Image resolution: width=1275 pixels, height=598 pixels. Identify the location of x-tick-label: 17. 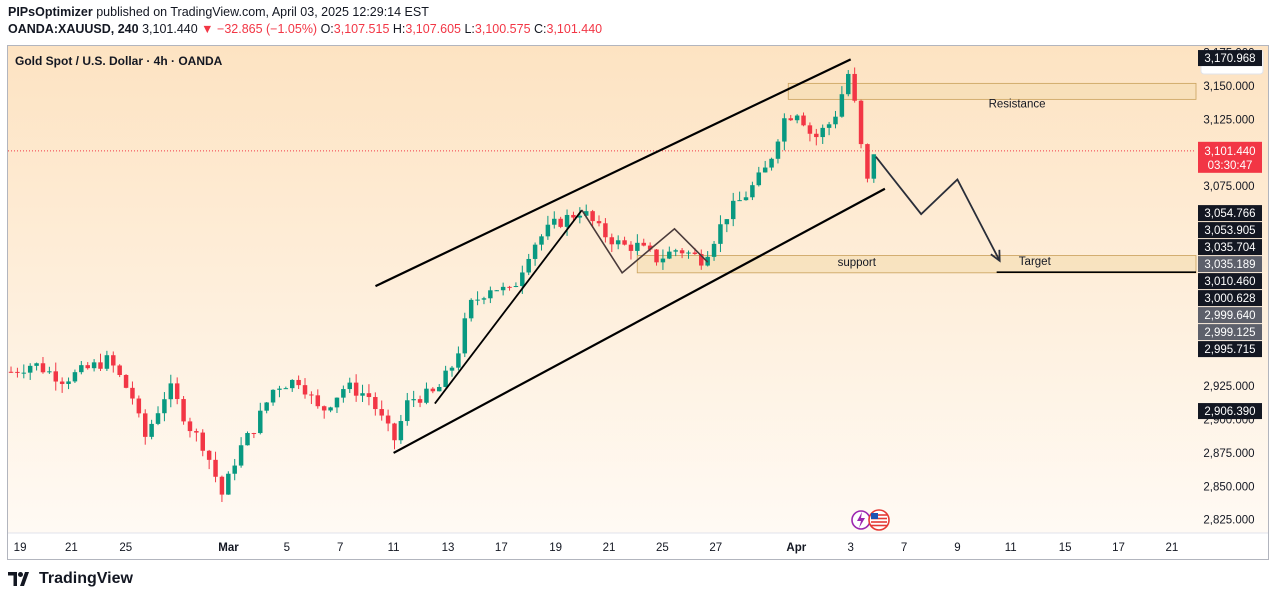
(501, 548).